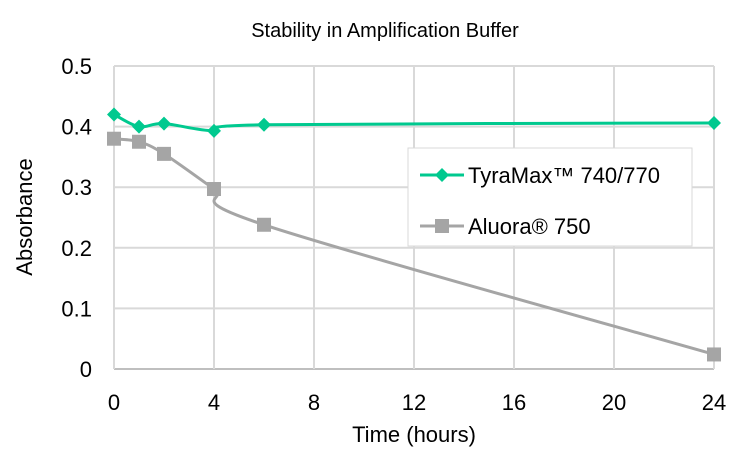 Image resolution: width=751 pixels, height=455 pixels. Describe the element at coordinates (385, 31) in the screenshot. I see `chart-title: Stability in Amplification Buffer` at that location.